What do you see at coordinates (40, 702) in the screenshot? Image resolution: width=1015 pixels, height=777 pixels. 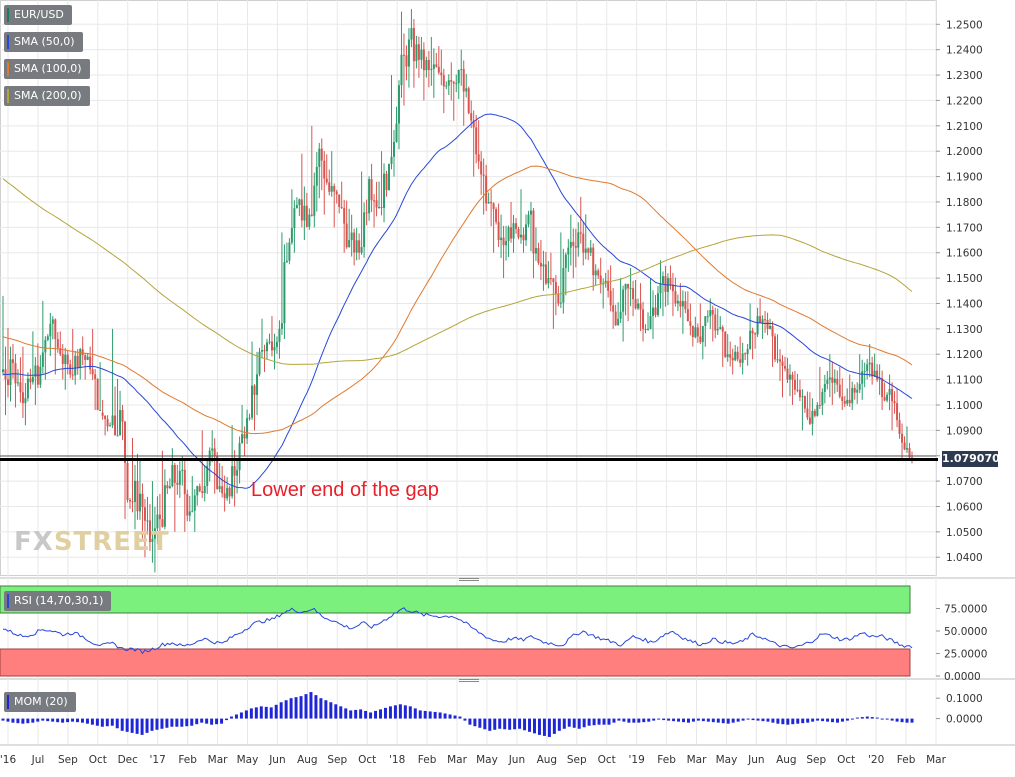 I see `legend-mom: MOM (20)` at bounding box center [40, 702].